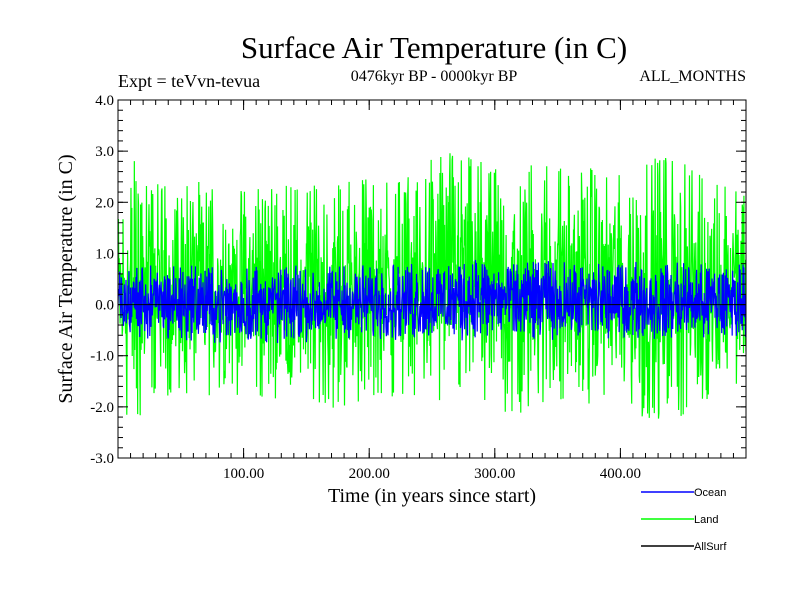 The image size is (800, 600). What do you see at coordinates (104, 254) in the screenshot?
I see `y-tick-label: 1.0` at bounding box center [104, 254].